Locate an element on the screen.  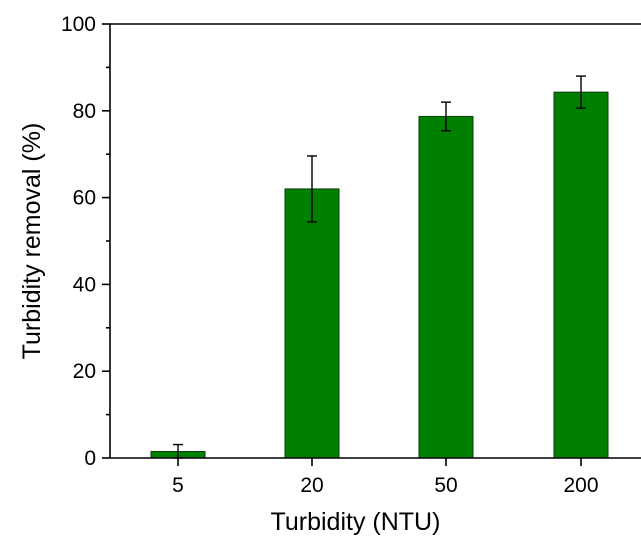
y-ticks-layer: 0 20 40 60 80 100 is located at coordinates (85, 241).